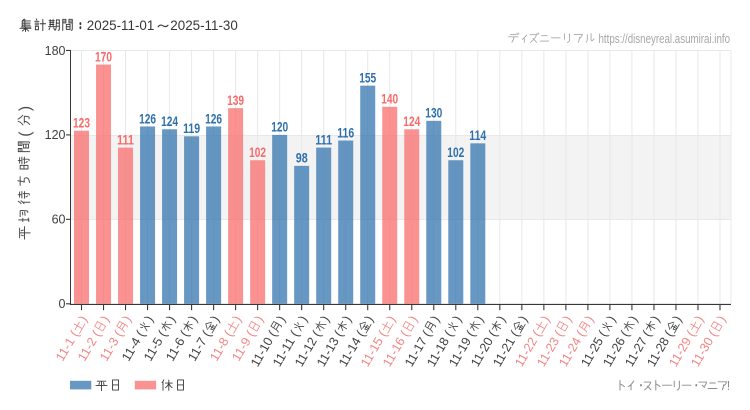 This screenshot has height=410, width=750. What do you see at coordinates (302, 158) in the screenshot?
I see `svg-text: 98` at bounding box center [302, 158].